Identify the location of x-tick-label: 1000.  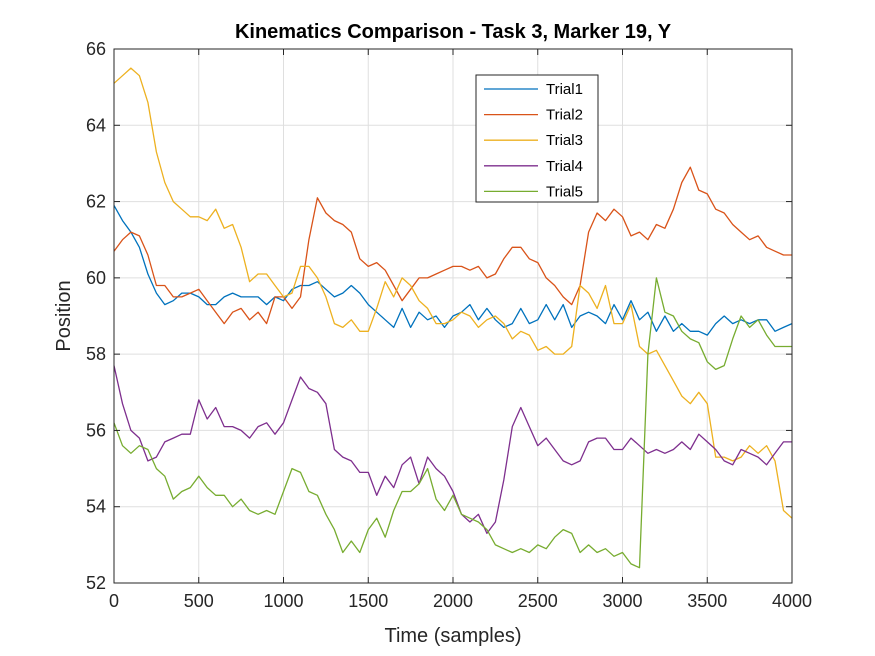
(283, 601).